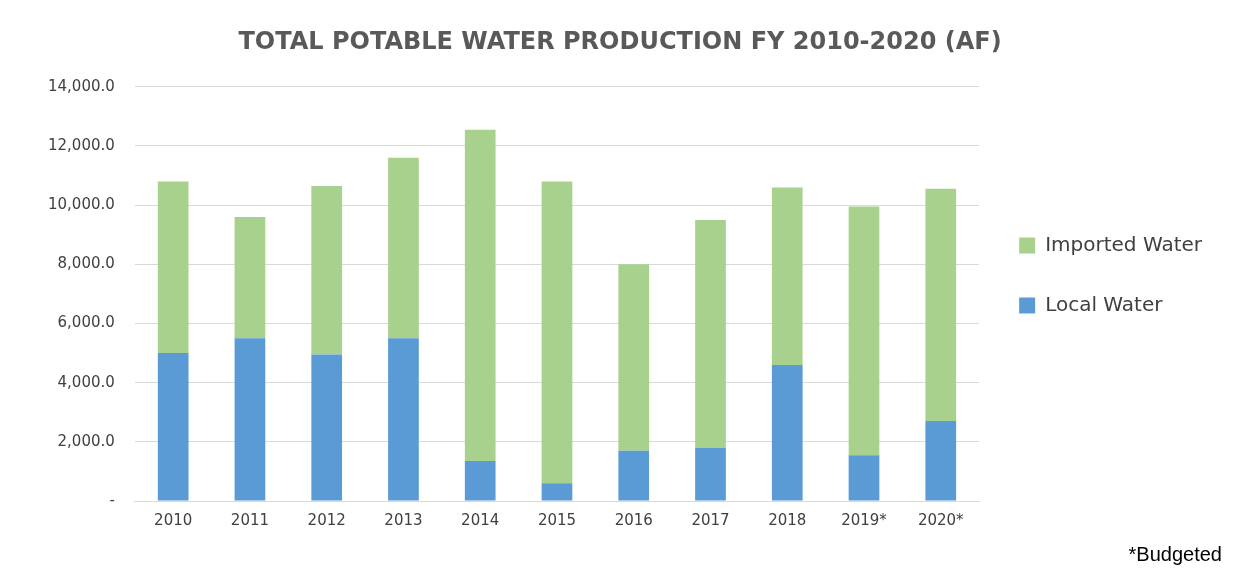  I want to click on y-tick-label: 12,000.0, so click(81, 144).